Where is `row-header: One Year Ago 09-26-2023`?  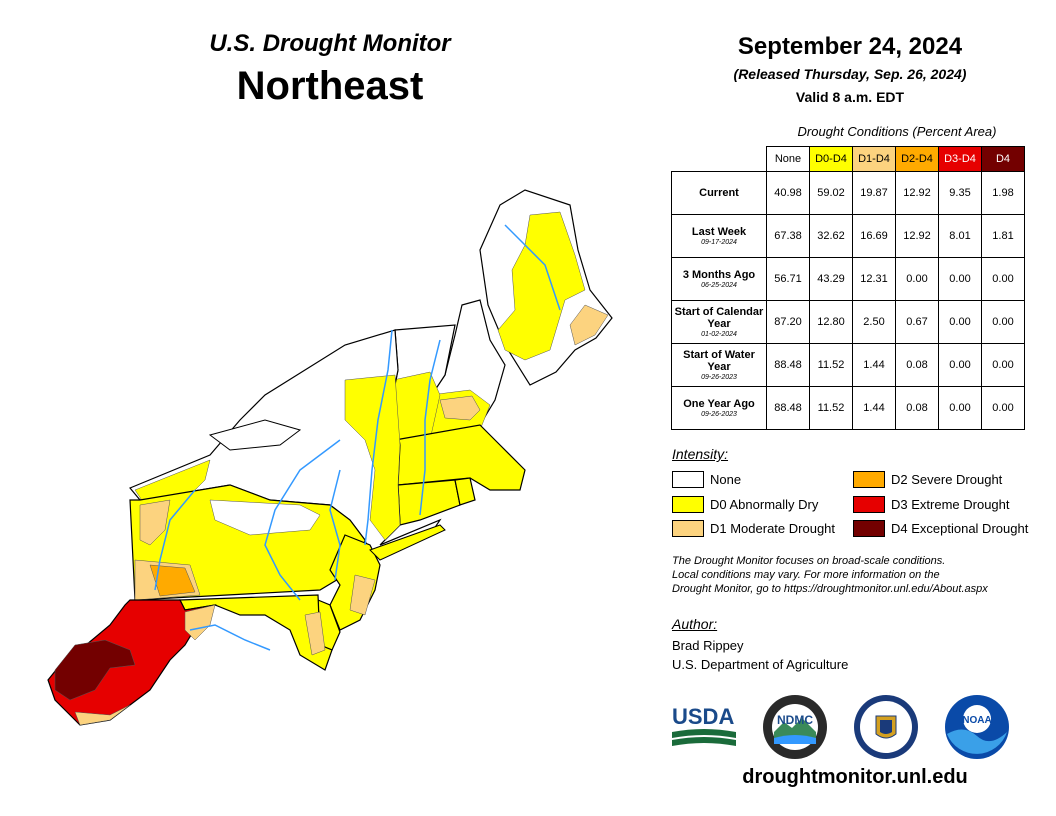
row-header: One Year Ago 09-26-2023 is located at coordinates (719, 408).